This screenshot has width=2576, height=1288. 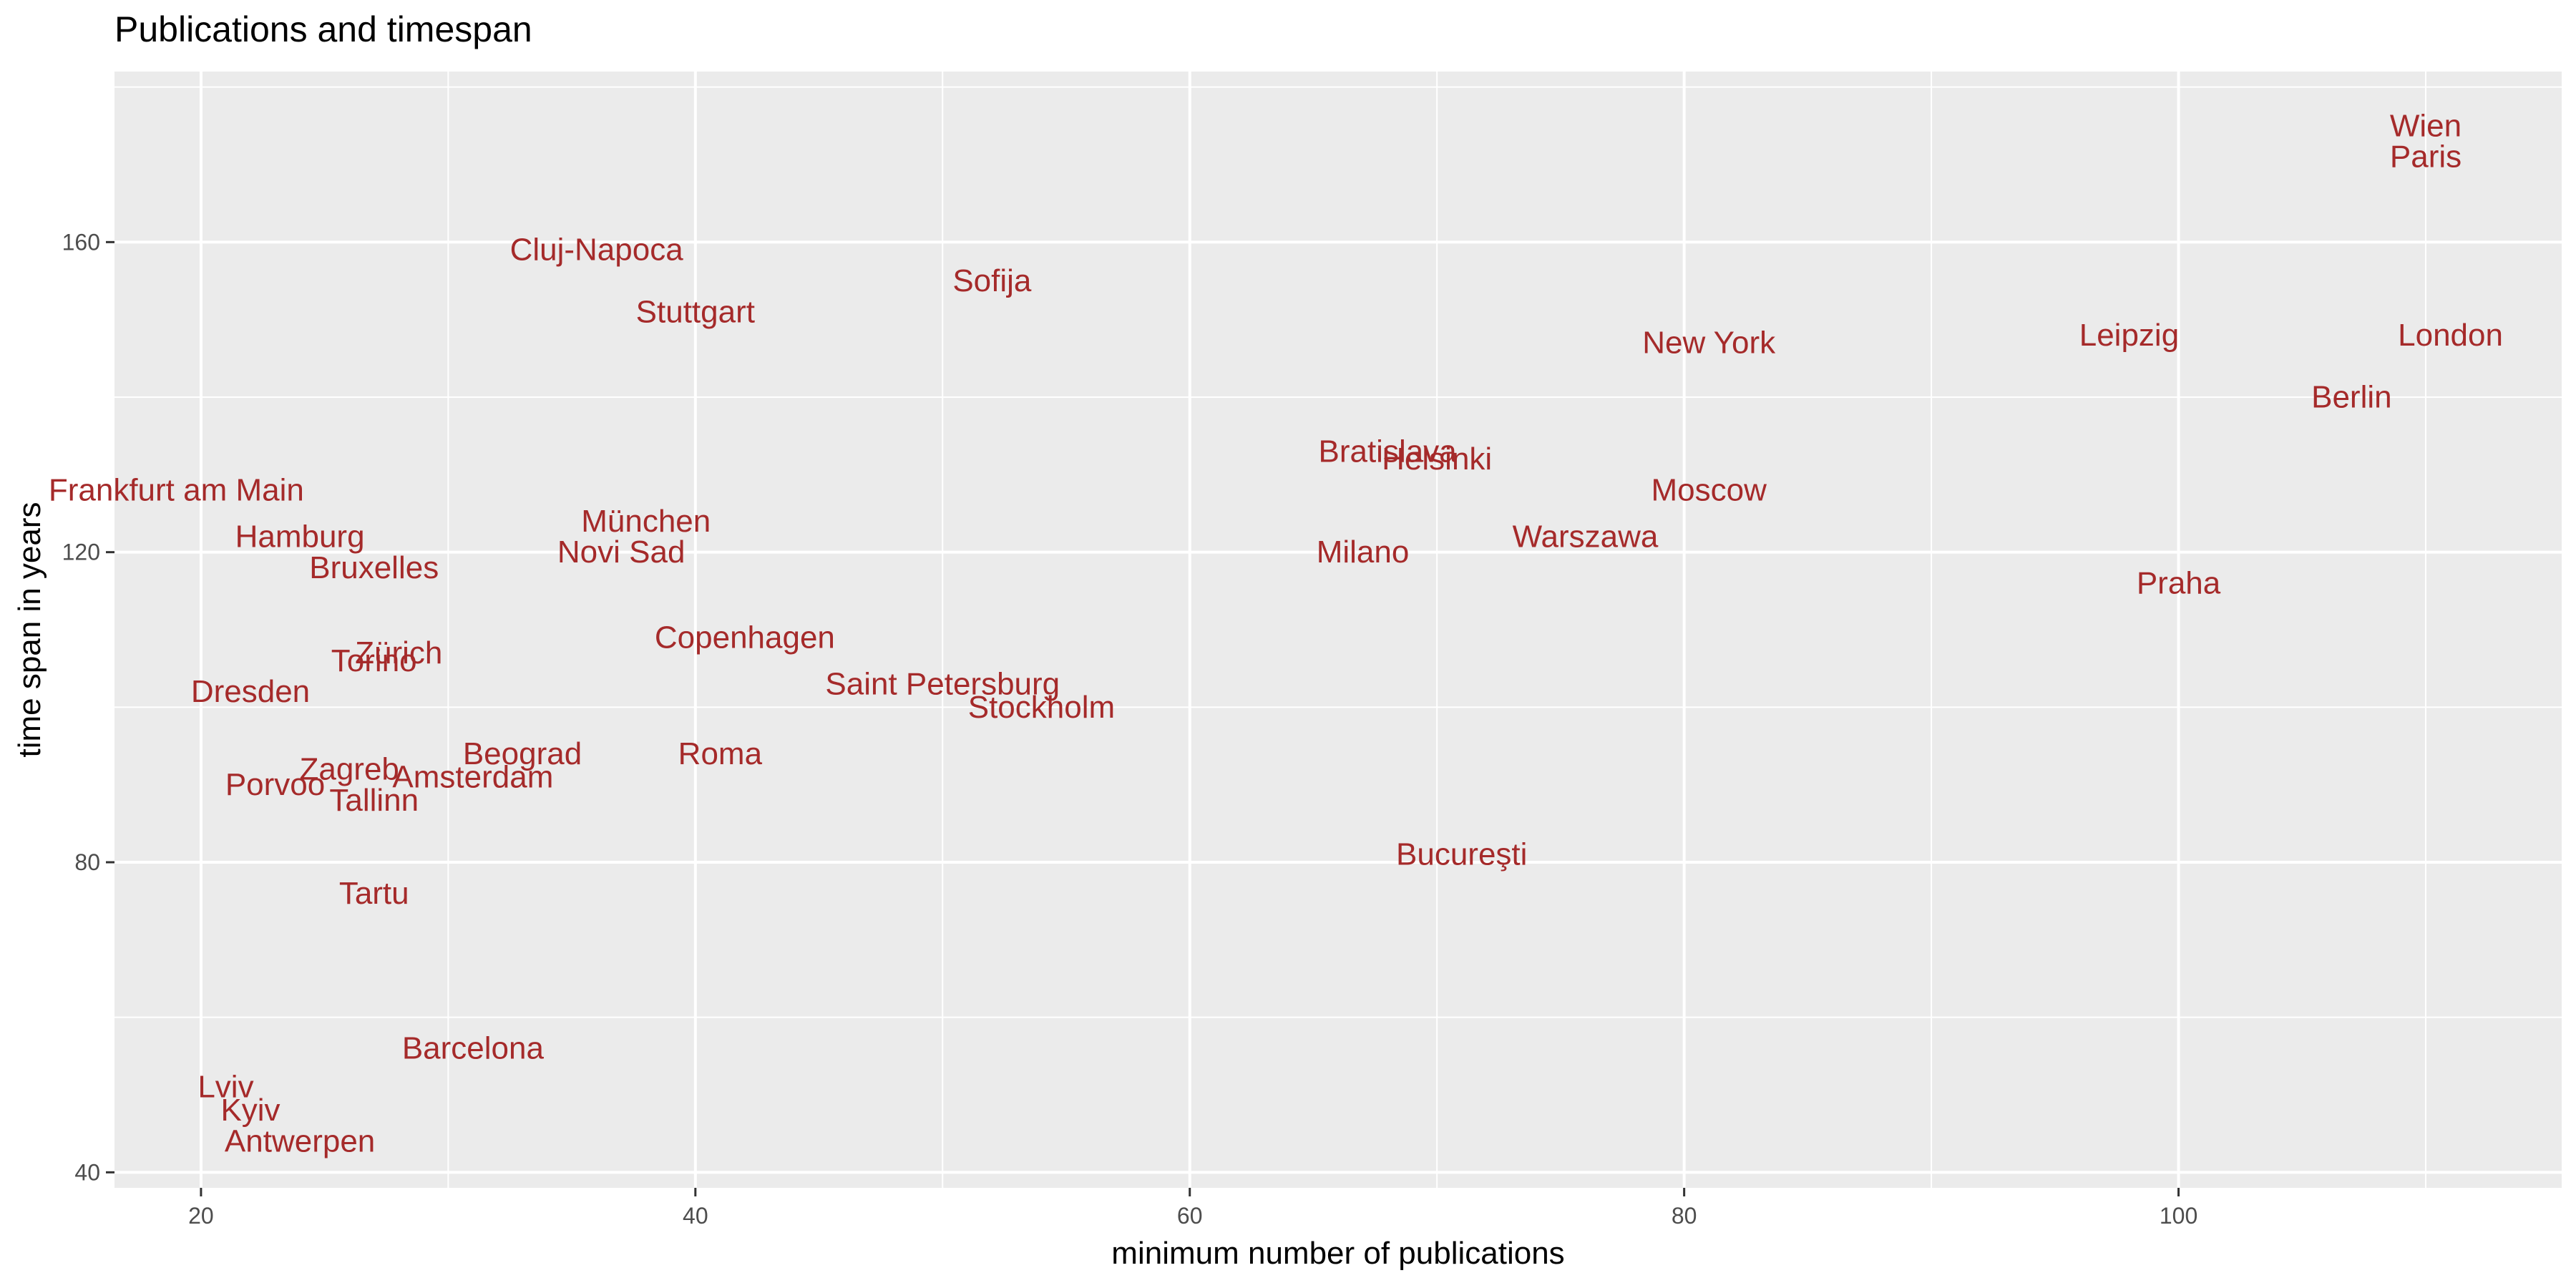 What do you see at coordinates (201, 1216) in the screenshot?
I see `x-tick-label: 20` at bounding box center [201, 1216].